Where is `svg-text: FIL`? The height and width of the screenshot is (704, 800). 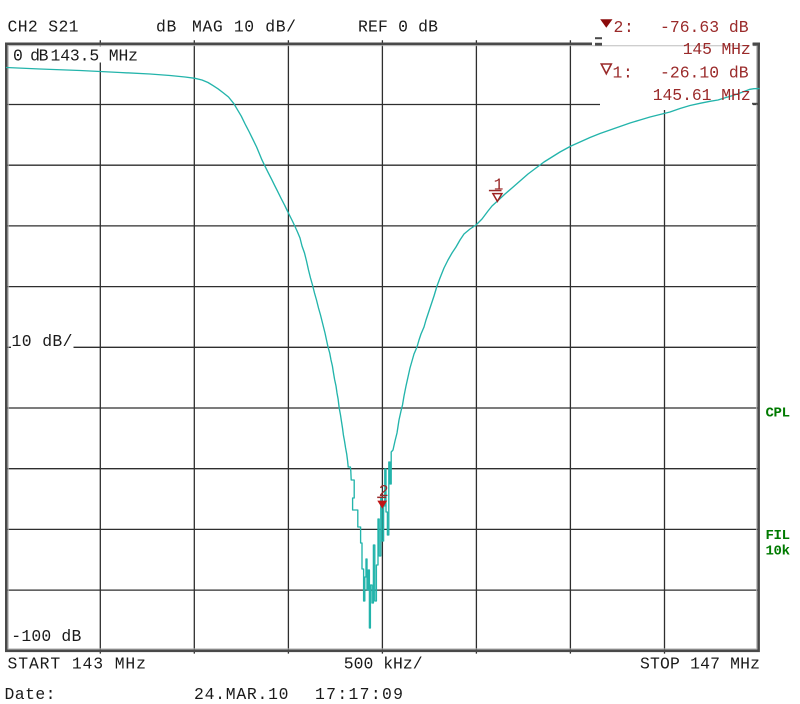 svg-text: FIL is located at coordinates (778, 536).